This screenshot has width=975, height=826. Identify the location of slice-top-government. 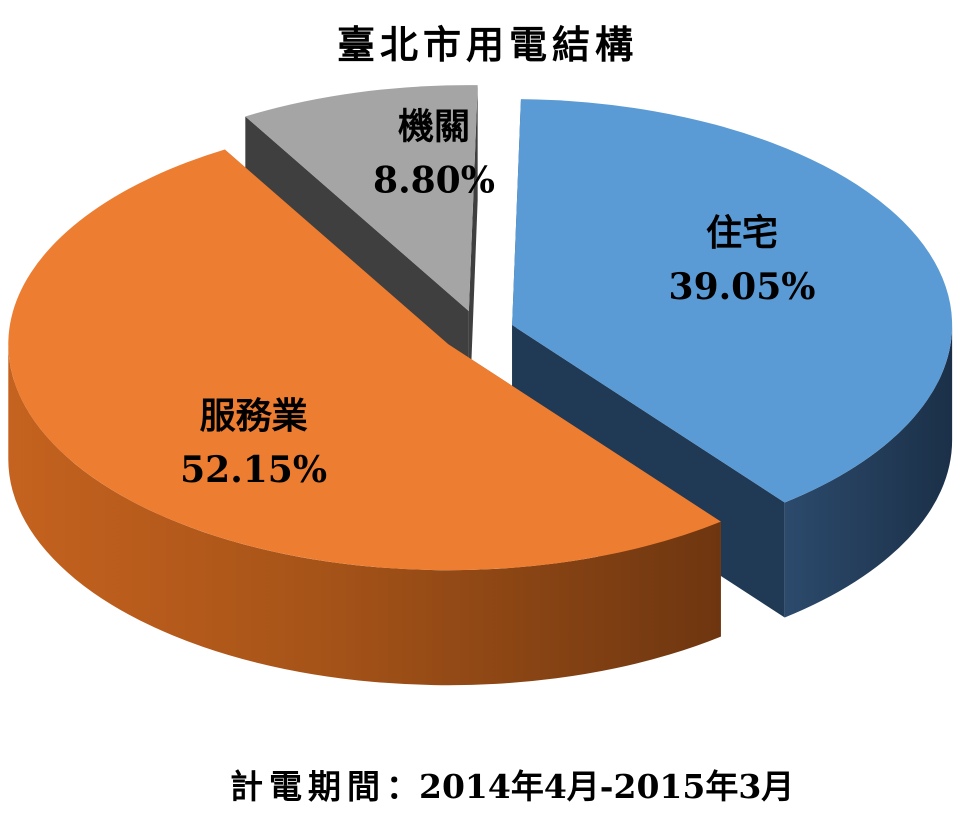
(361, 198).